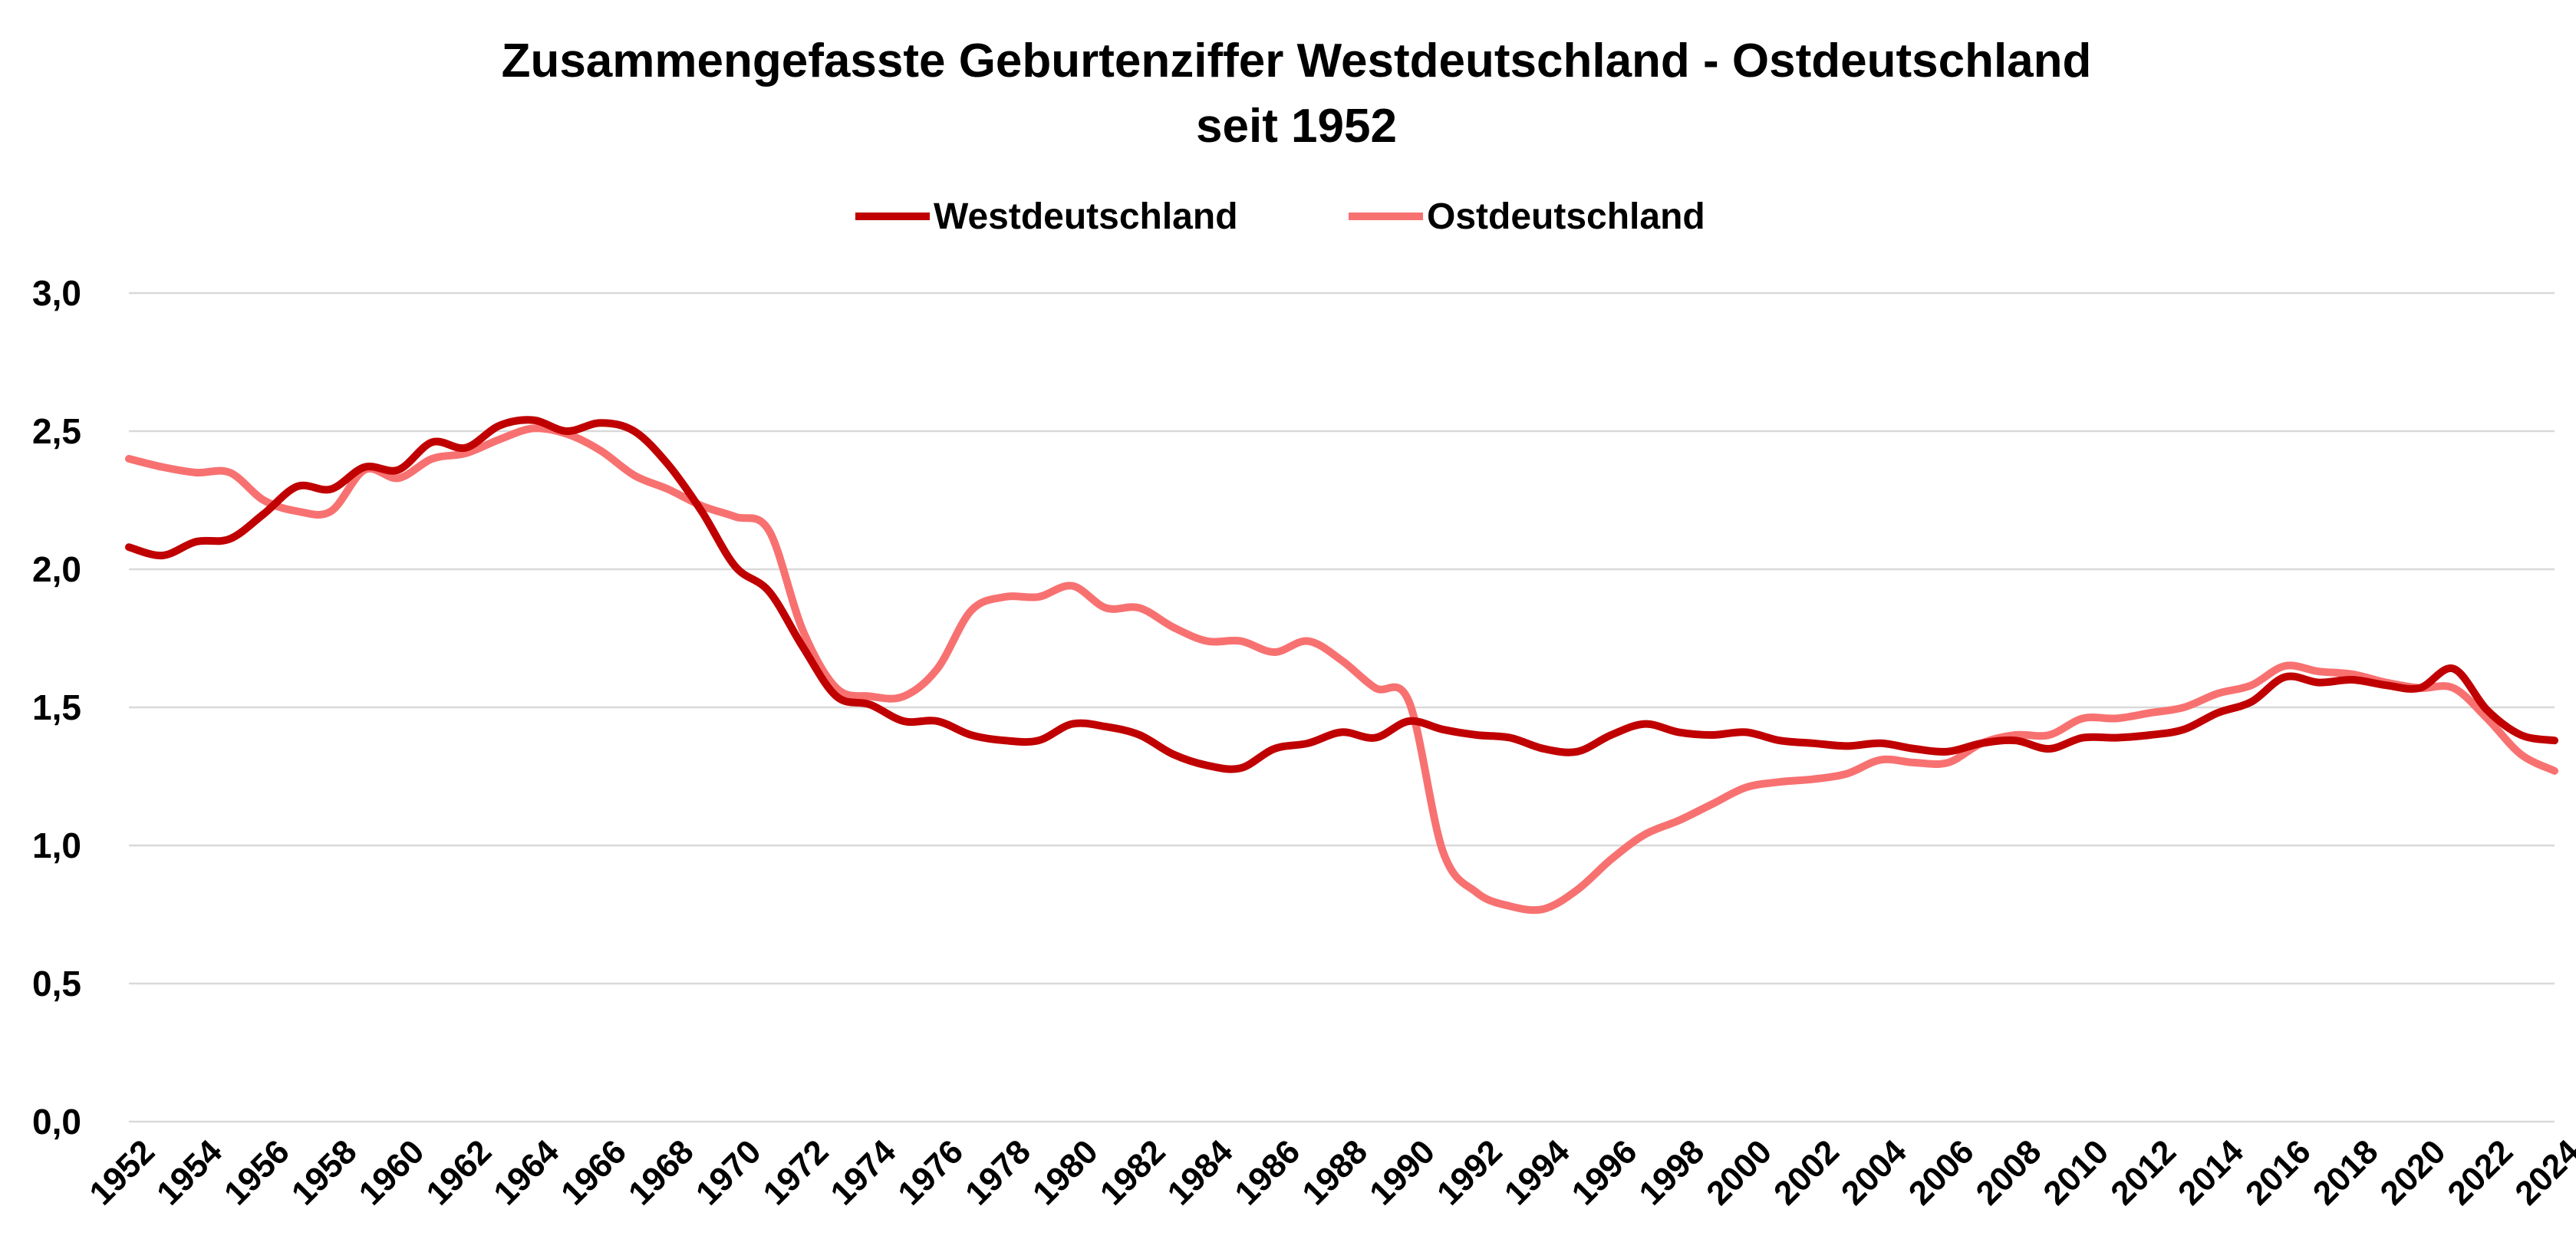 The height and width of the screenshot is (1249, 2576). What do you see at coordinates (796, 1172) in the screenshot?
I see `x-tick-label: 1972` at bounding box center [796, 1172].